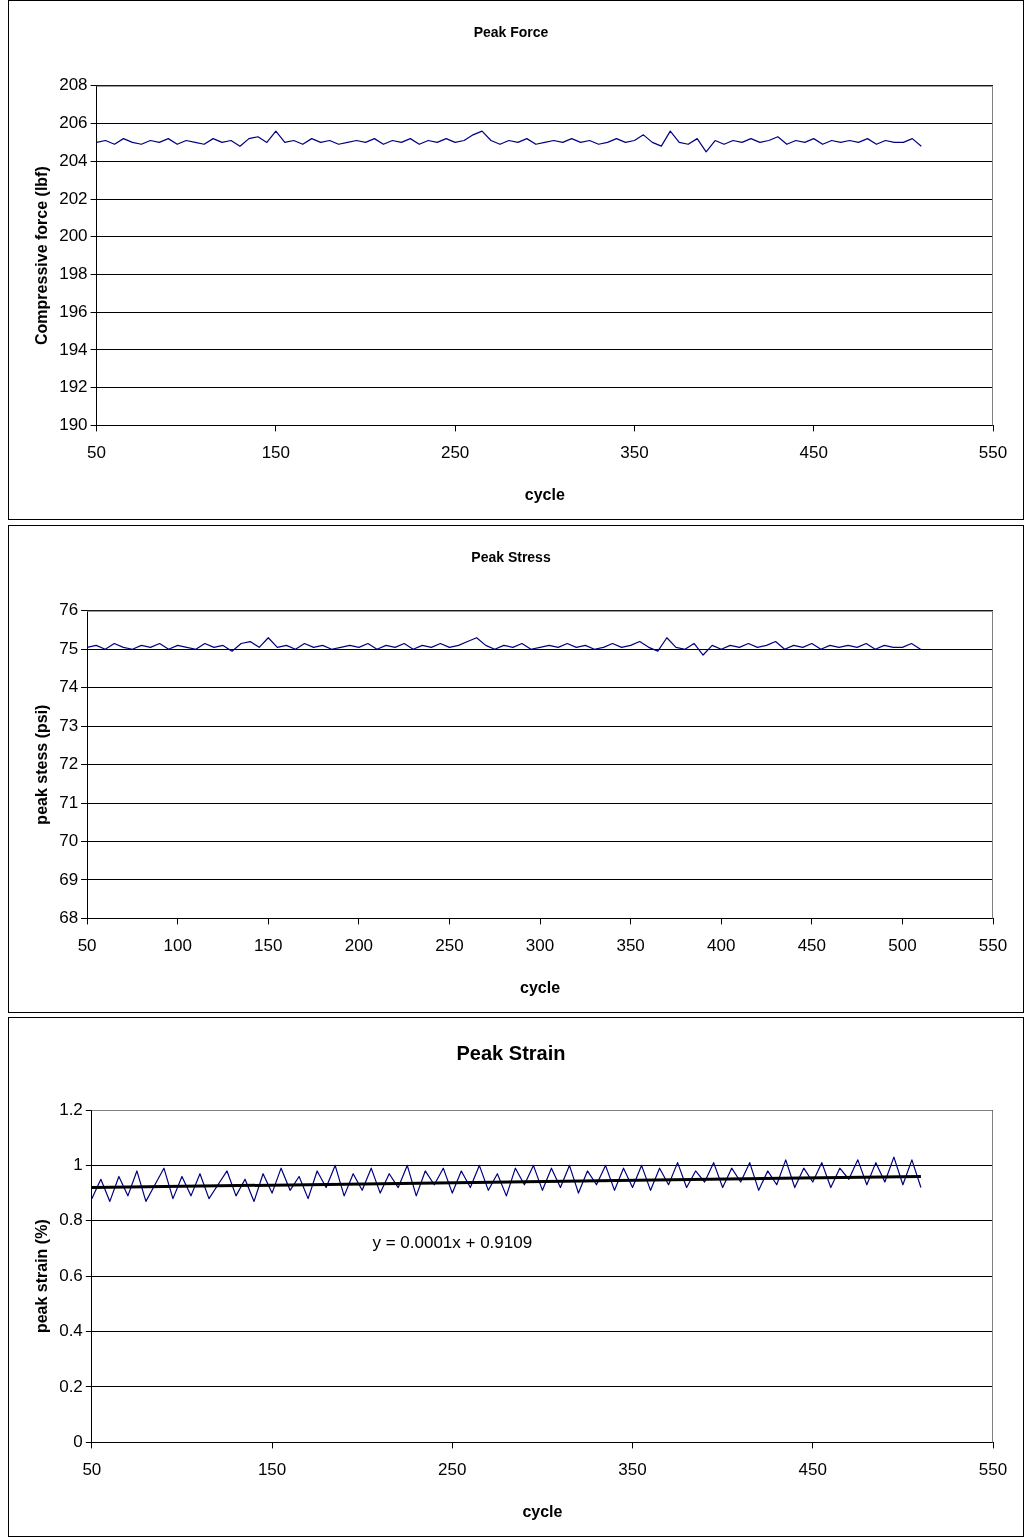 The image size is (1026, 1537). What do you see at coordinates (69, 610) in the screenshot?
I see `y-tick-label: 76` at bounding box center [69, 610].